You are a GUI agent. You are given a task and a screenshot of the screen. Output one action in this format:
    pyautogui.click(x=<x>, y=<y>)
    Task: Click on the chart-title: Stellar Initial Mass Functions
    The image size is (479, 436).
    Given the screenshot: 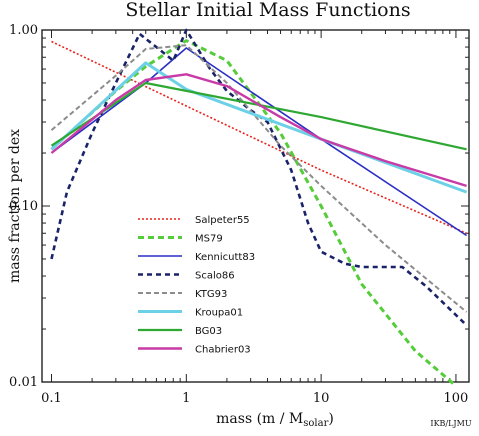 What is the action you would take?
    pyautogui.click(x=267, y=10)
    